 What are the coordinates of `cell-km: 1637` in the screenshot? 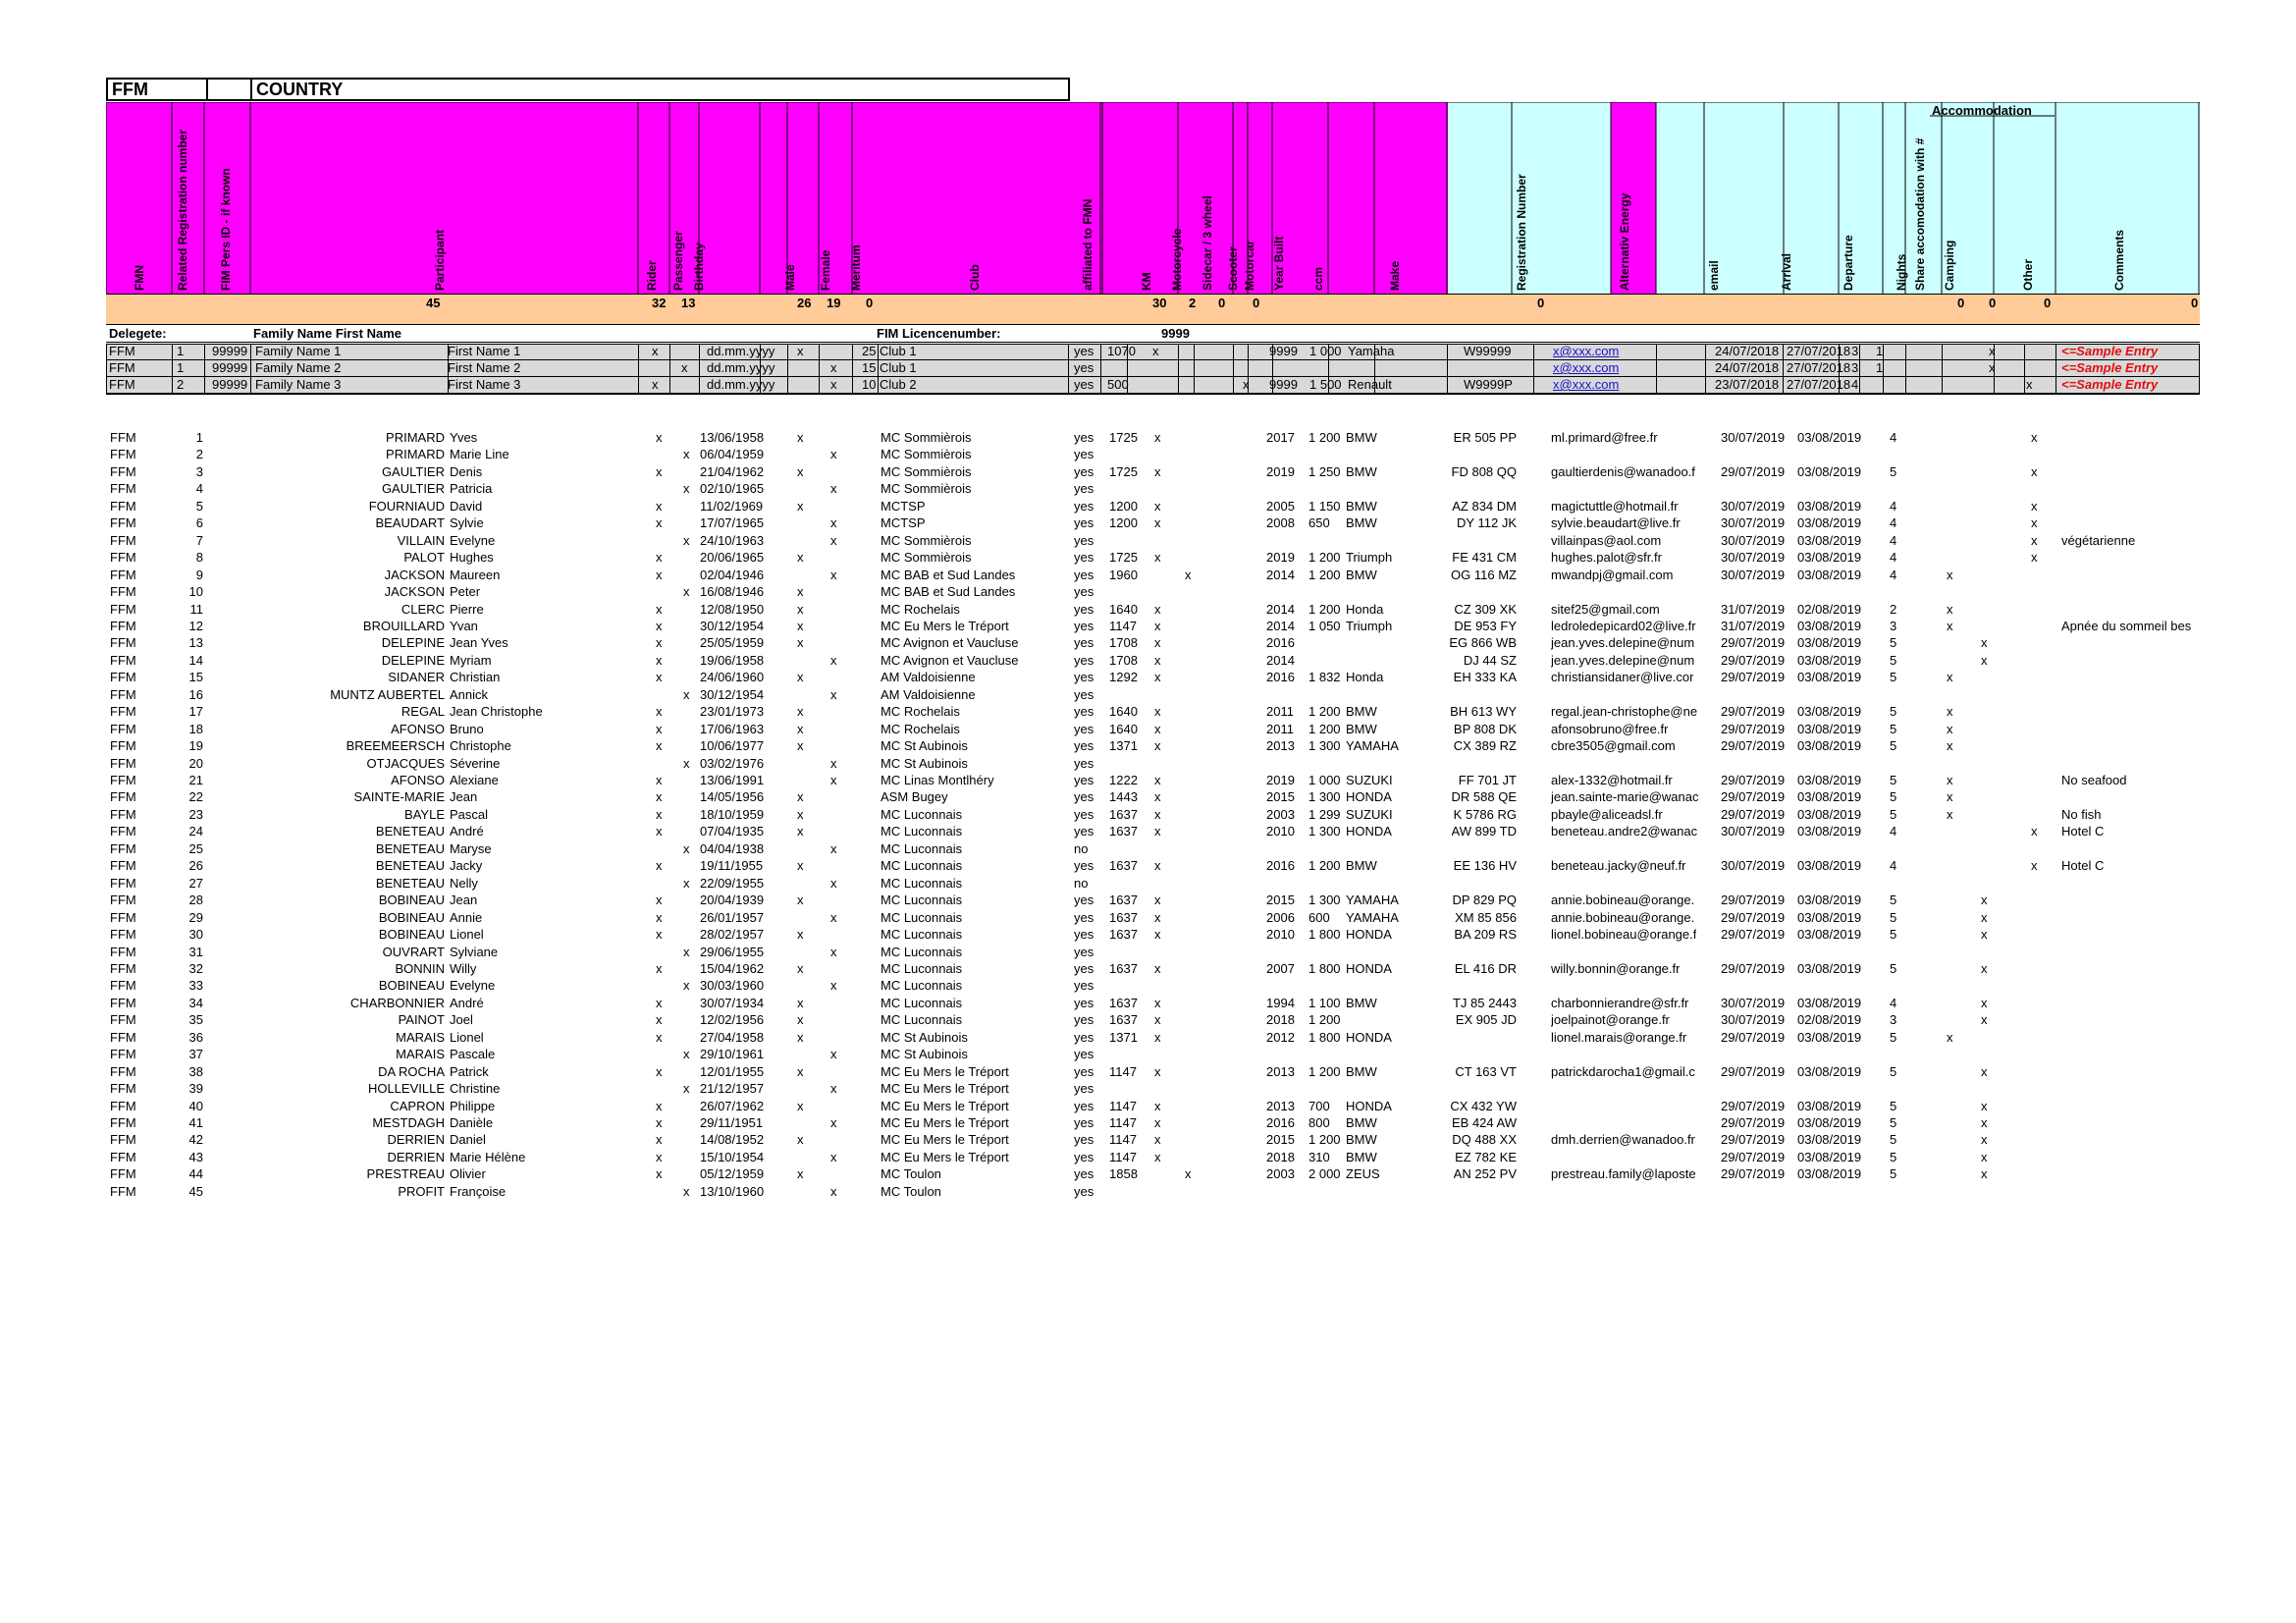 It's located at (1123, 814).